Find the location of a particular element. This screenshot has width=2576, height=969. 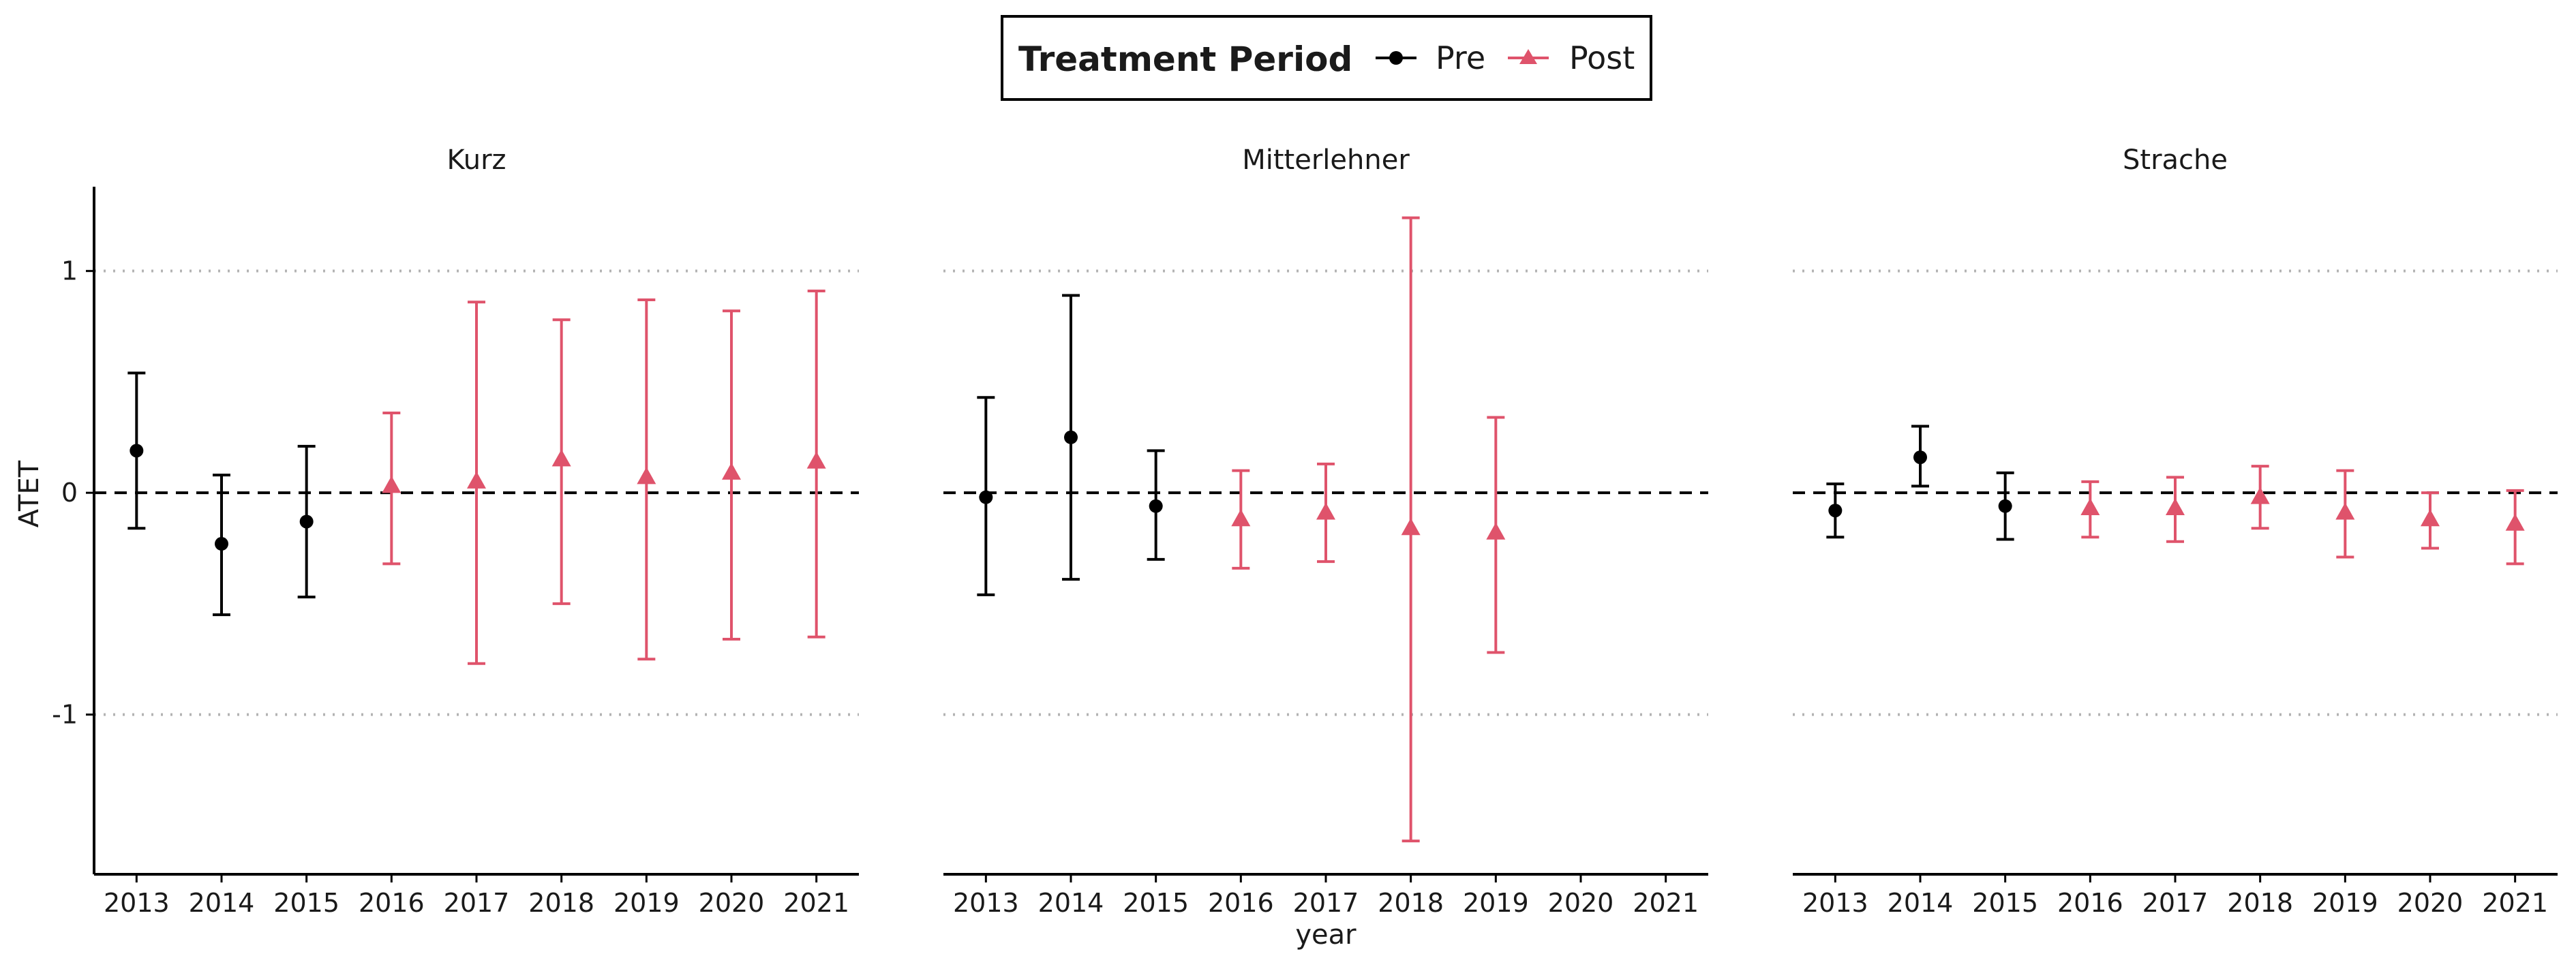

legend-entry-pre: Pre is located at coordinates (1430, 58).